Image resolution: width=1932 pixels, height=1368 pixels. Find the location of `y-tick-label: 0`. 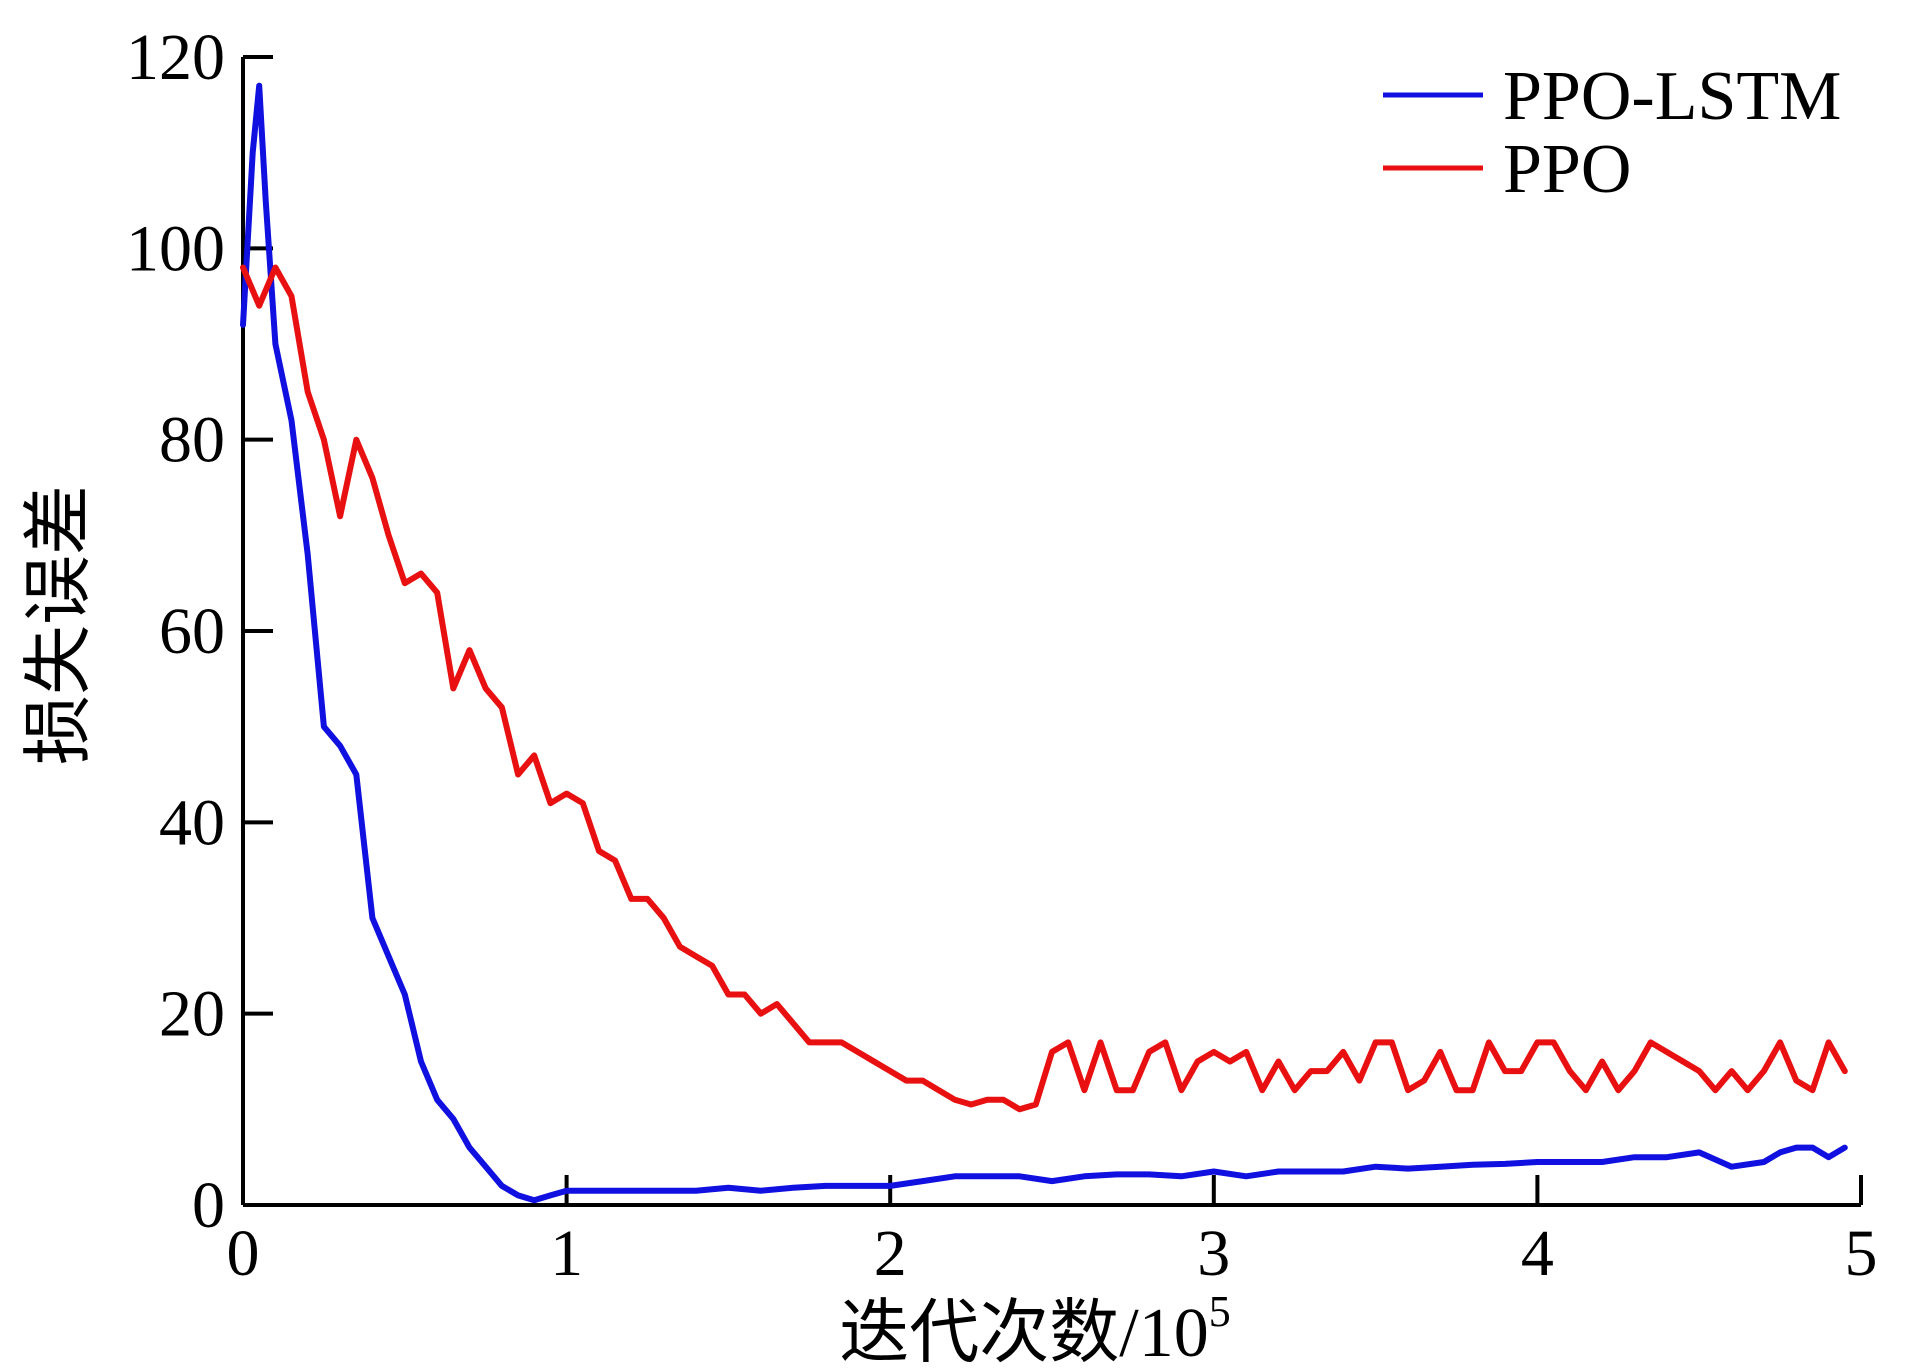

y-tick-label: 0 is located at coordinates (208, 1205).